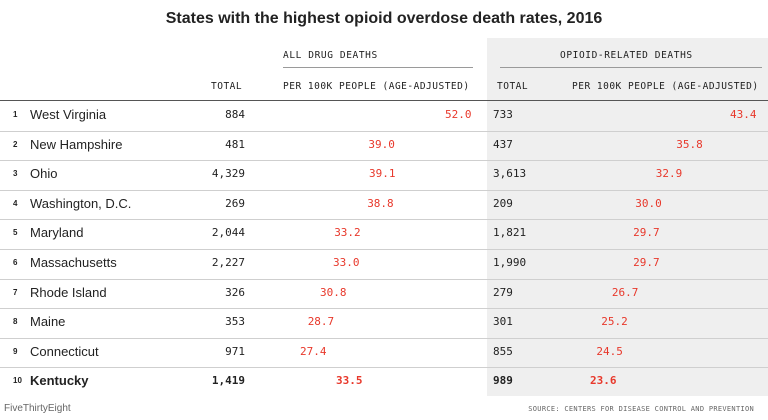  Describe the element at coordinates (614, 322) in the screenshot. I see `opioid-rate: 25.2` at that location.